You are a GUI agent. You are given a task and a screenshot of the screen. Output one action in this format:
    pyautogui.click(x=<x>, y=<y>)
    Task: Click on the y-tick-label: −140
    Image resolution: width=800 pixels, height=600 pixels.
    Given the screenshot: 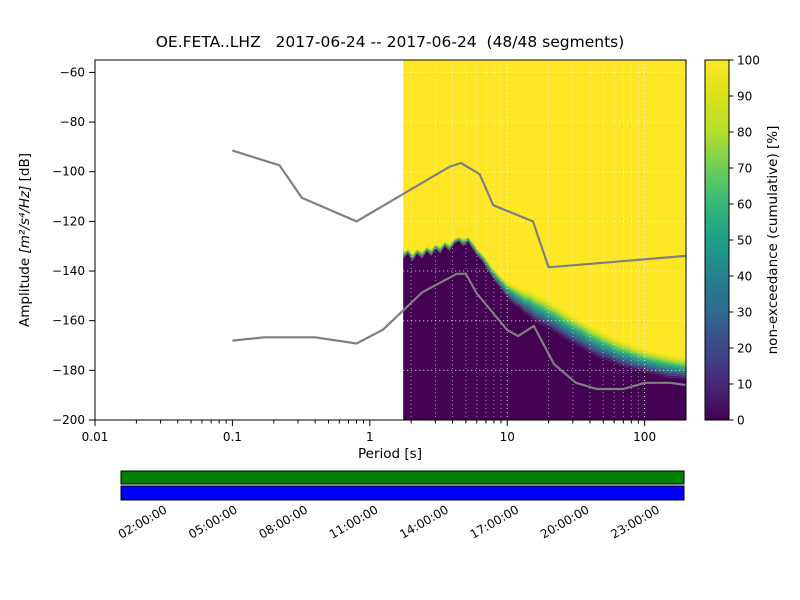 What is the action you would take?
    pyautogui.click(x=68, y=271)
    